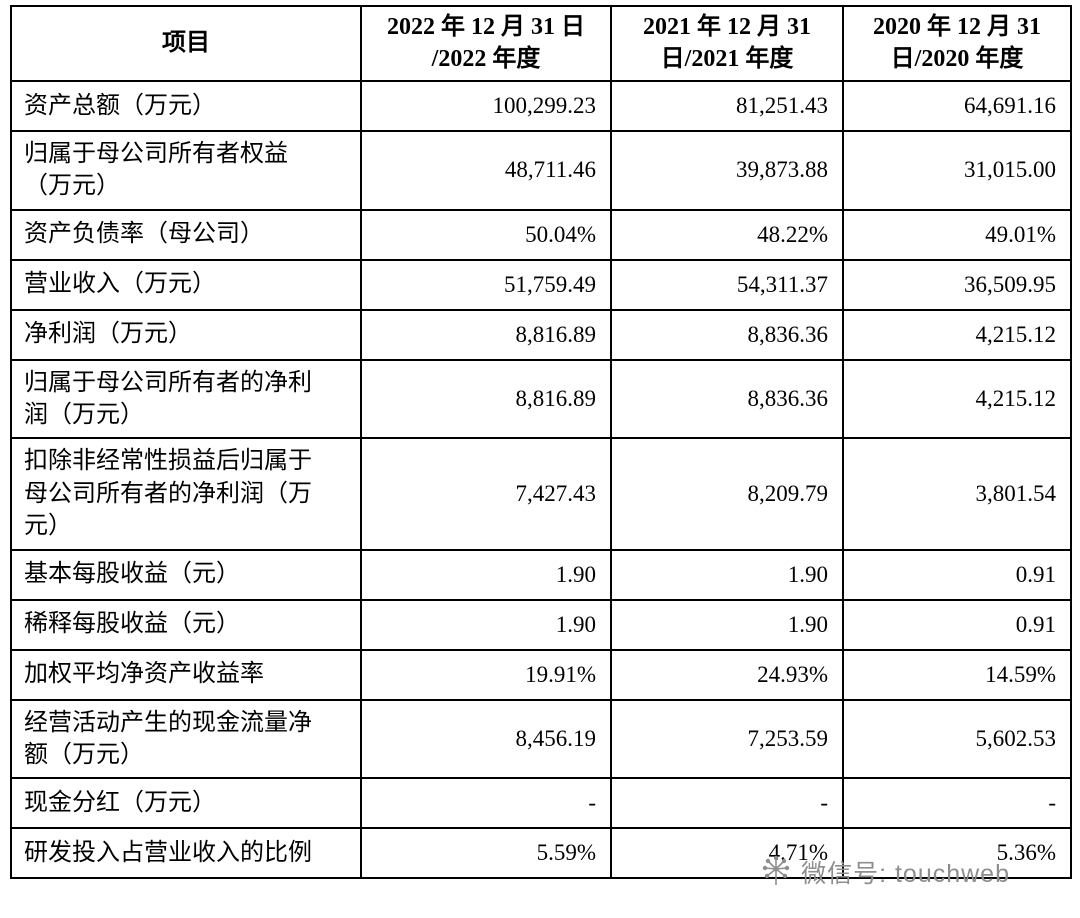  What do you see at coordinates (727, 803) in the screenshot?
I see `value-2021: -` at bounding box center [727, 803].